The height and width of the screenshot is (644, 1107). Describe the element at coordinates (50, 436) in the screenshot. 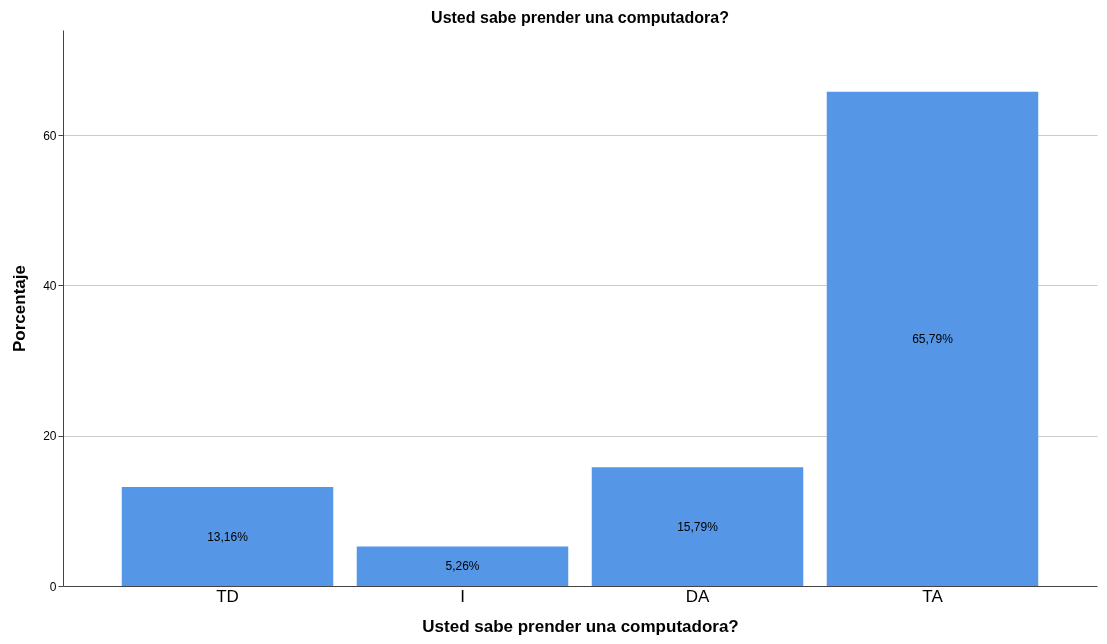

I see `y-tick-label: 20` at that location.